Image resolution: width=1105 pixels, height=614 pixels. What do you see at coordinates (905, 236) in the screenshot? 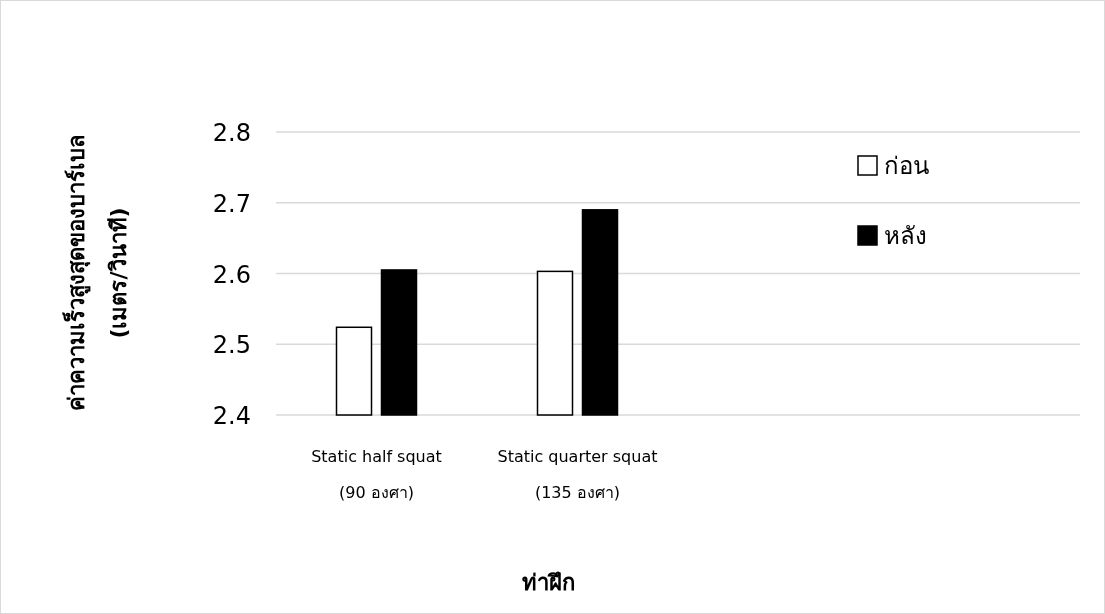
I see `legend-label: หลัง` at bounding box center [905, 236].